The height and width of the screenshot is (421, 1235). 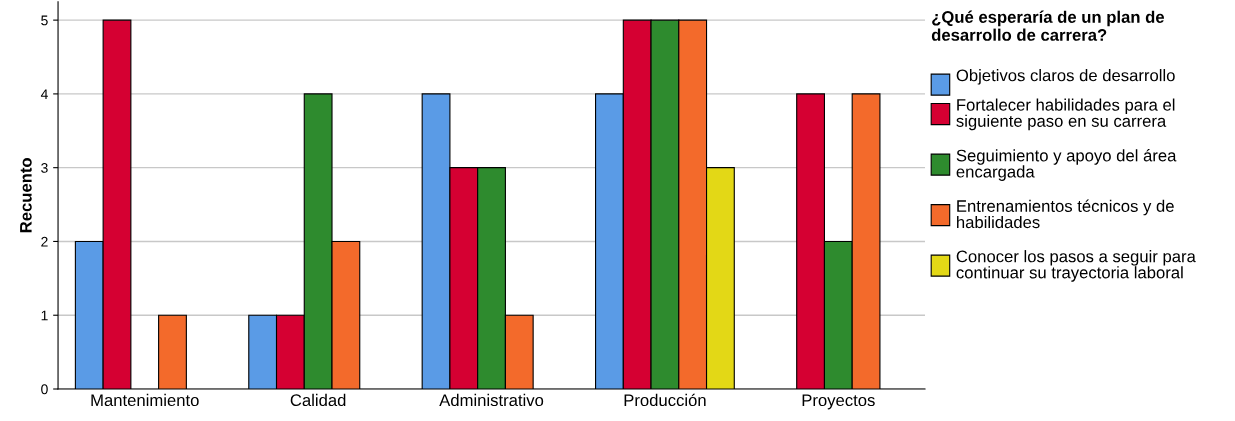 I want to click on y-tick-label: 1, so click(x=44, y=315).